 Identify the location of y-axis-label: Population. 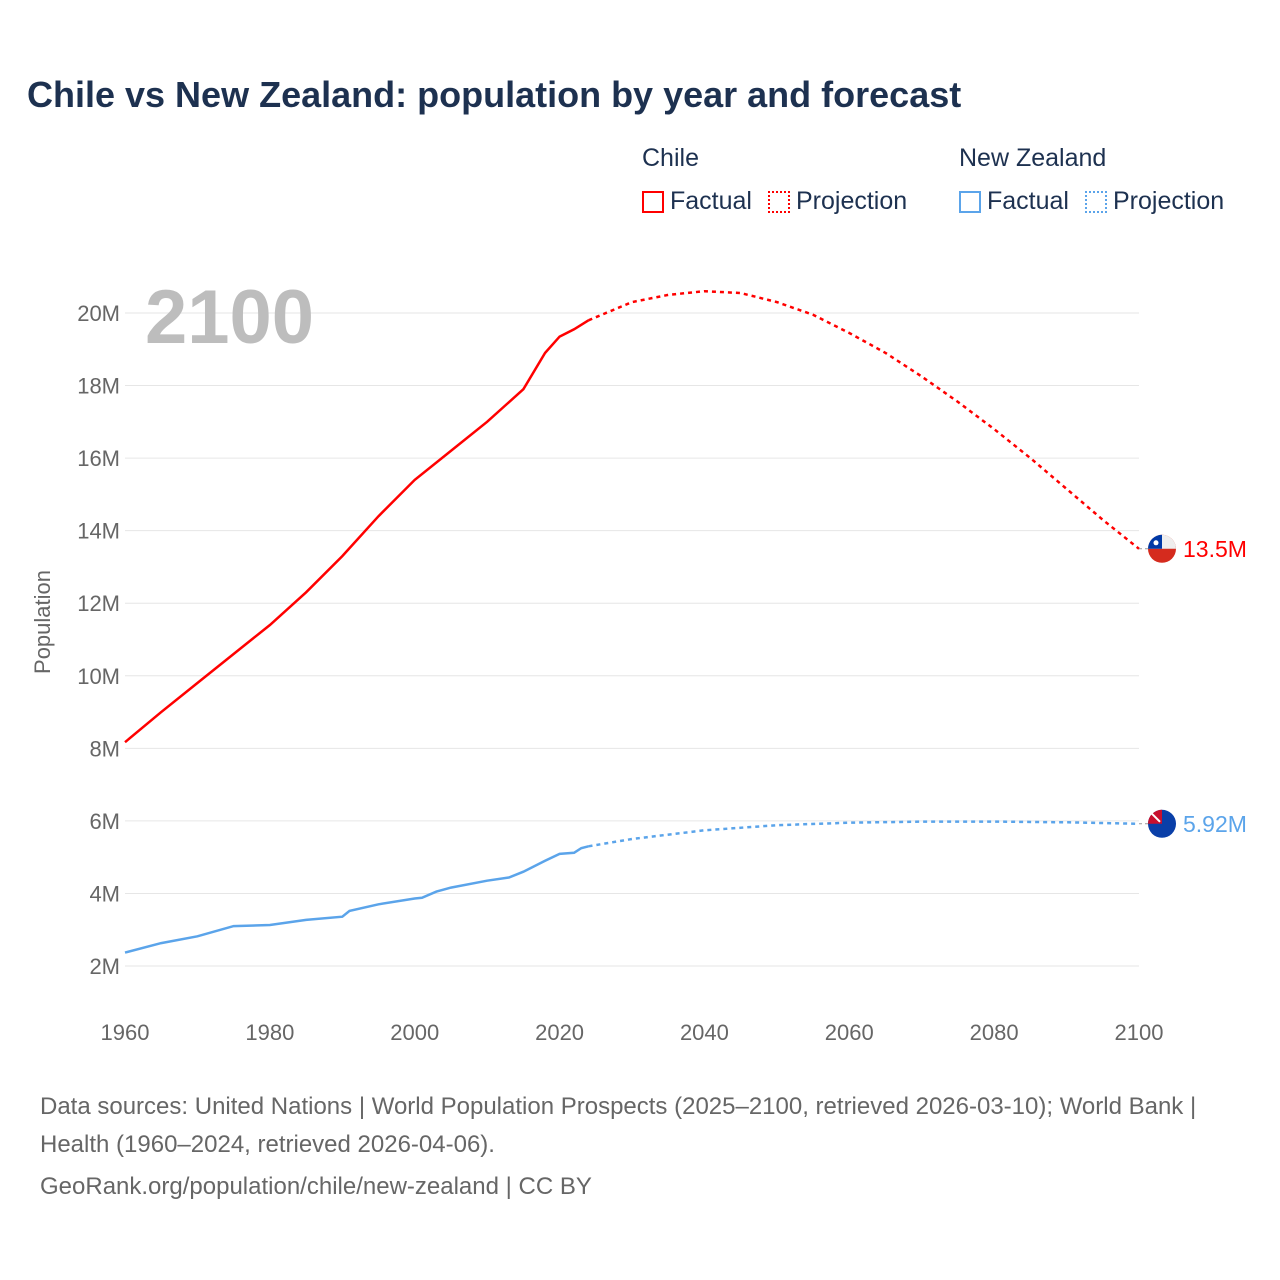
(42, 622).